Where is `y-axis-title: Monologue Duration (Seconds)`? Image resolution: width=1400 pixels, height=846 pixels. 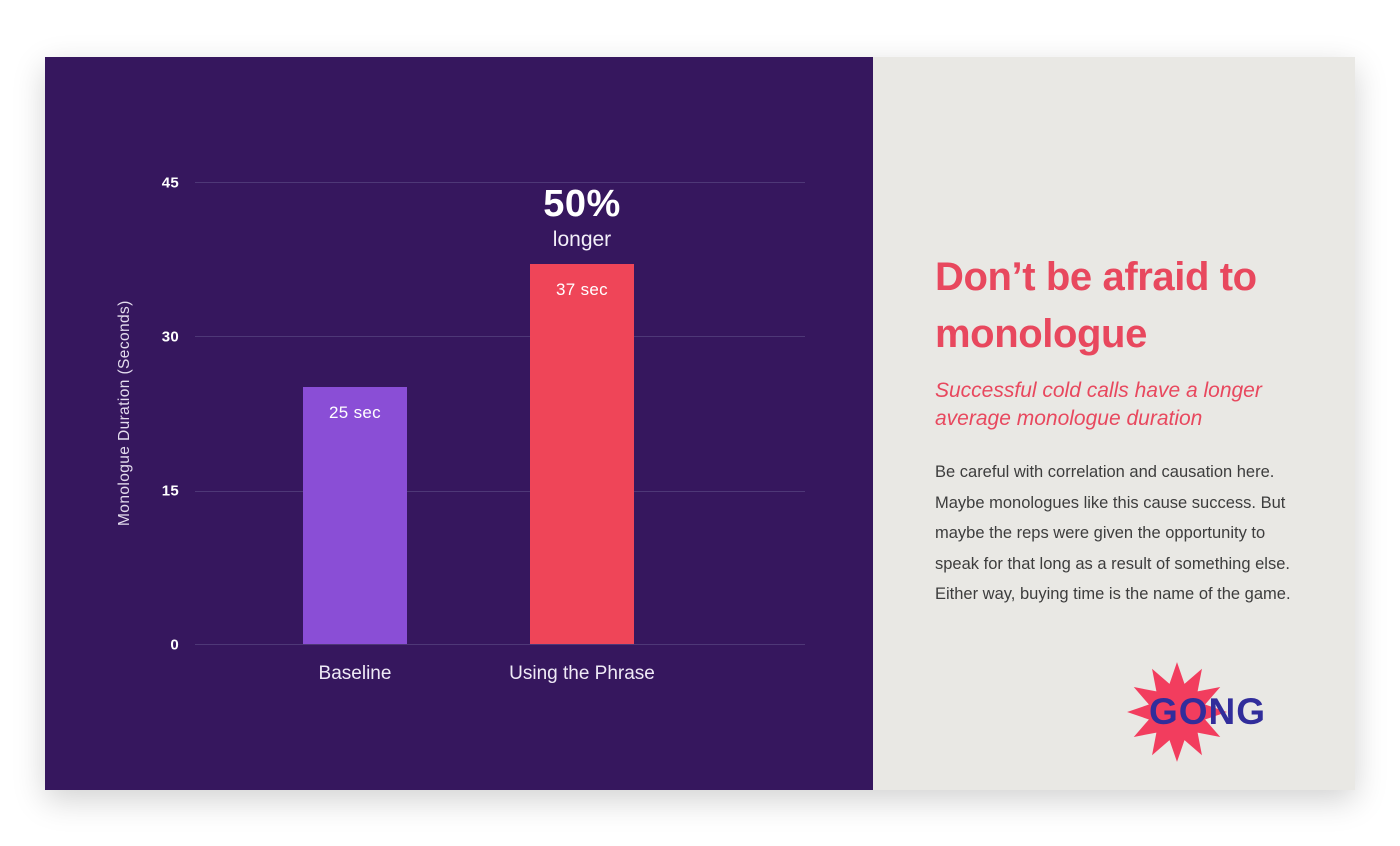
y-axis-title: Monologue Duration (Seconds) is located at coordinates (124, 413).